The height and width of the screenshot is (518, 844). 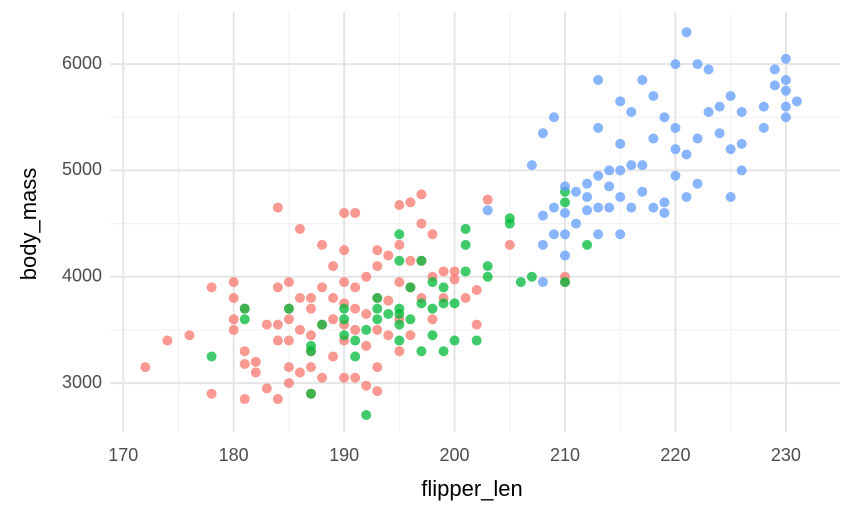 What do you see at coordinates (82, 169) in the screenshot?
I see `y-tick-label: 5000` at bounding box center [82, 169].